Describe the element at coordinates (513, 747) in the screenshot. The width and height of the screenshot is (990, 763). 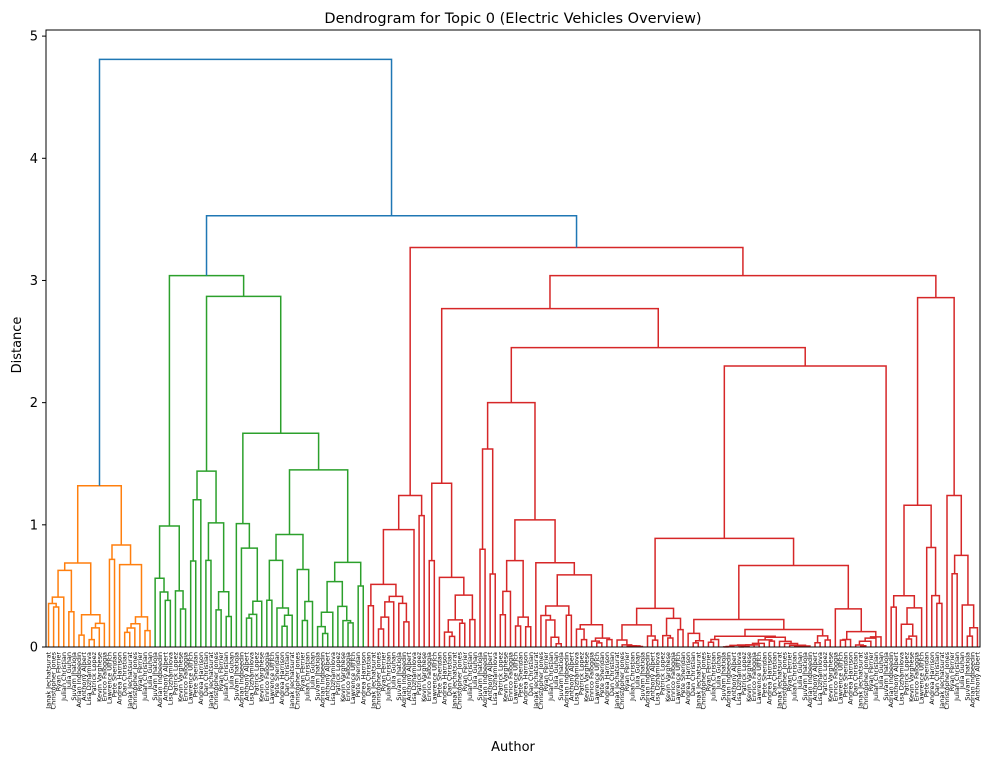
I see `x-axis-label: Author` at that location.